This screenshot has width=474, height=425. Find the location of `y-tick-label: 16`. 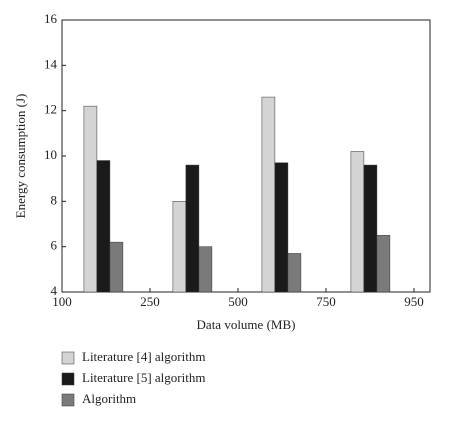

y-tick-label: 16 is located at coordinates (51, 18).